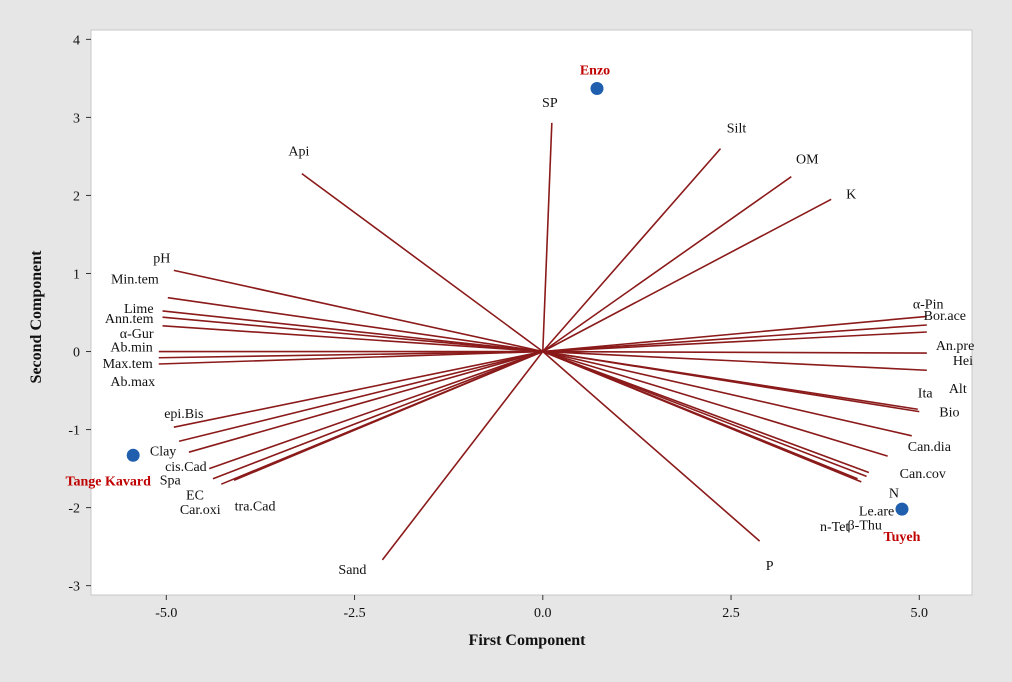 This screenshot has height=682, width=1012. What do you see at coordinates (200, 510) in the screenshot?
I see `vector-label: Car.oxi` at bounding box center [200, 510].